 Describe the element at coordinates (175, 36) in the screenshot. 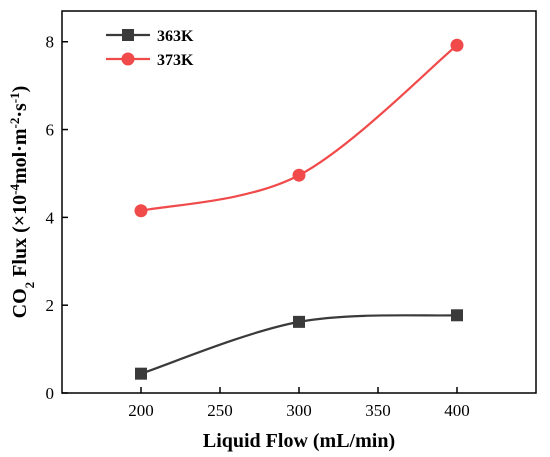

I see `legend-label: 363K` at that location.